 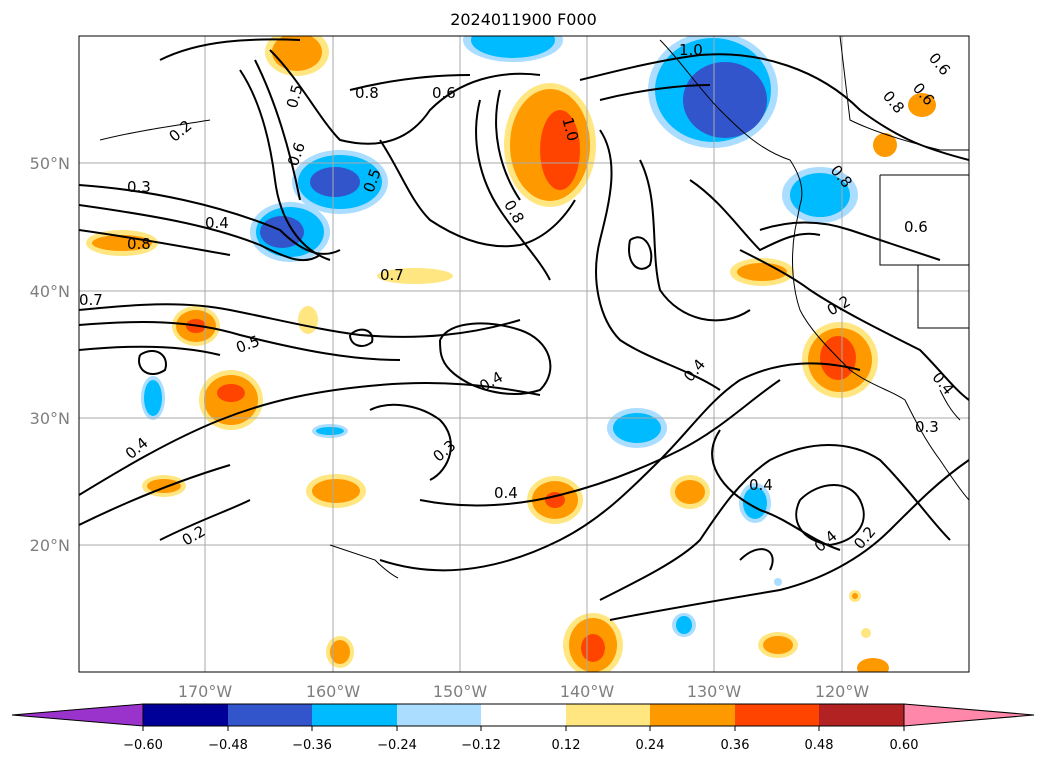 I want to click on colorbar-tick-label: 0.36, so click(x=735, y=745).